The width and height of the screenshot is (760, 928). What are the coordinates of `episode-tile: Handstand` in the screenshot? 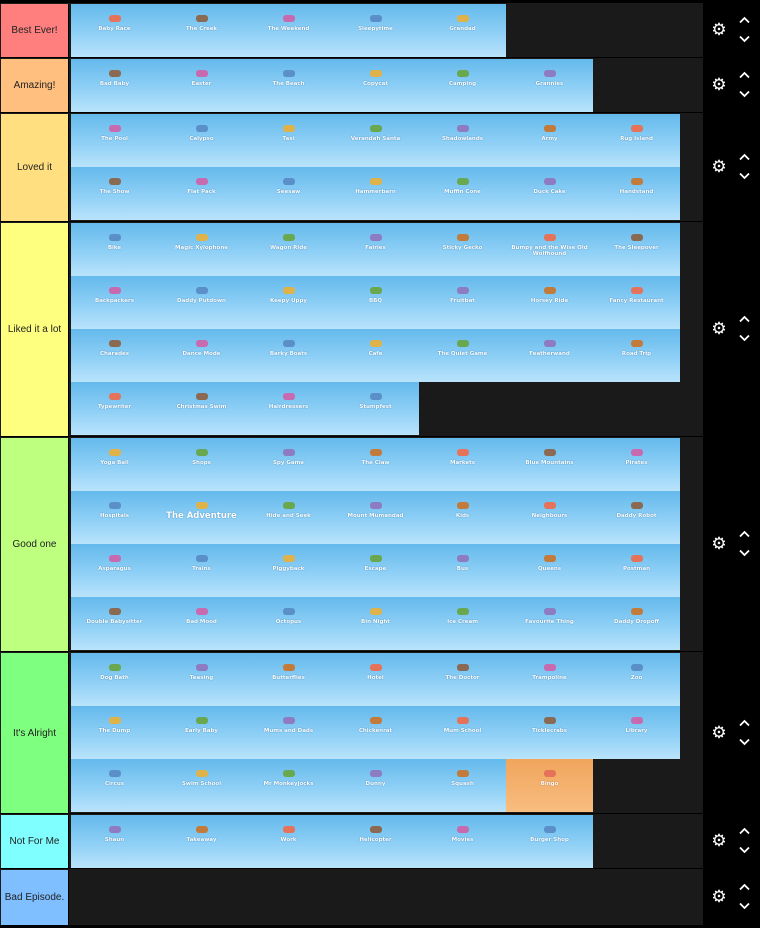 It's located at (636, 193).